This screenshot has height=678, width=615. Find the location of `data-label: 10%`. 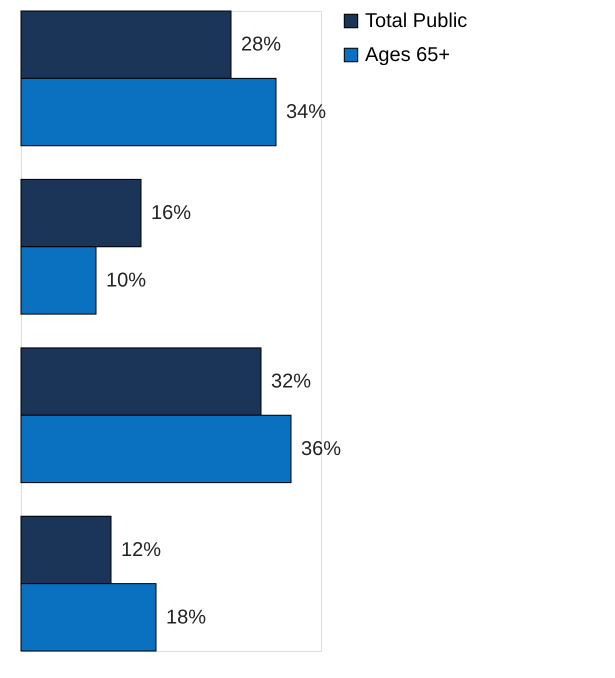

data-label: 10% is located at coordinates (126, 280).